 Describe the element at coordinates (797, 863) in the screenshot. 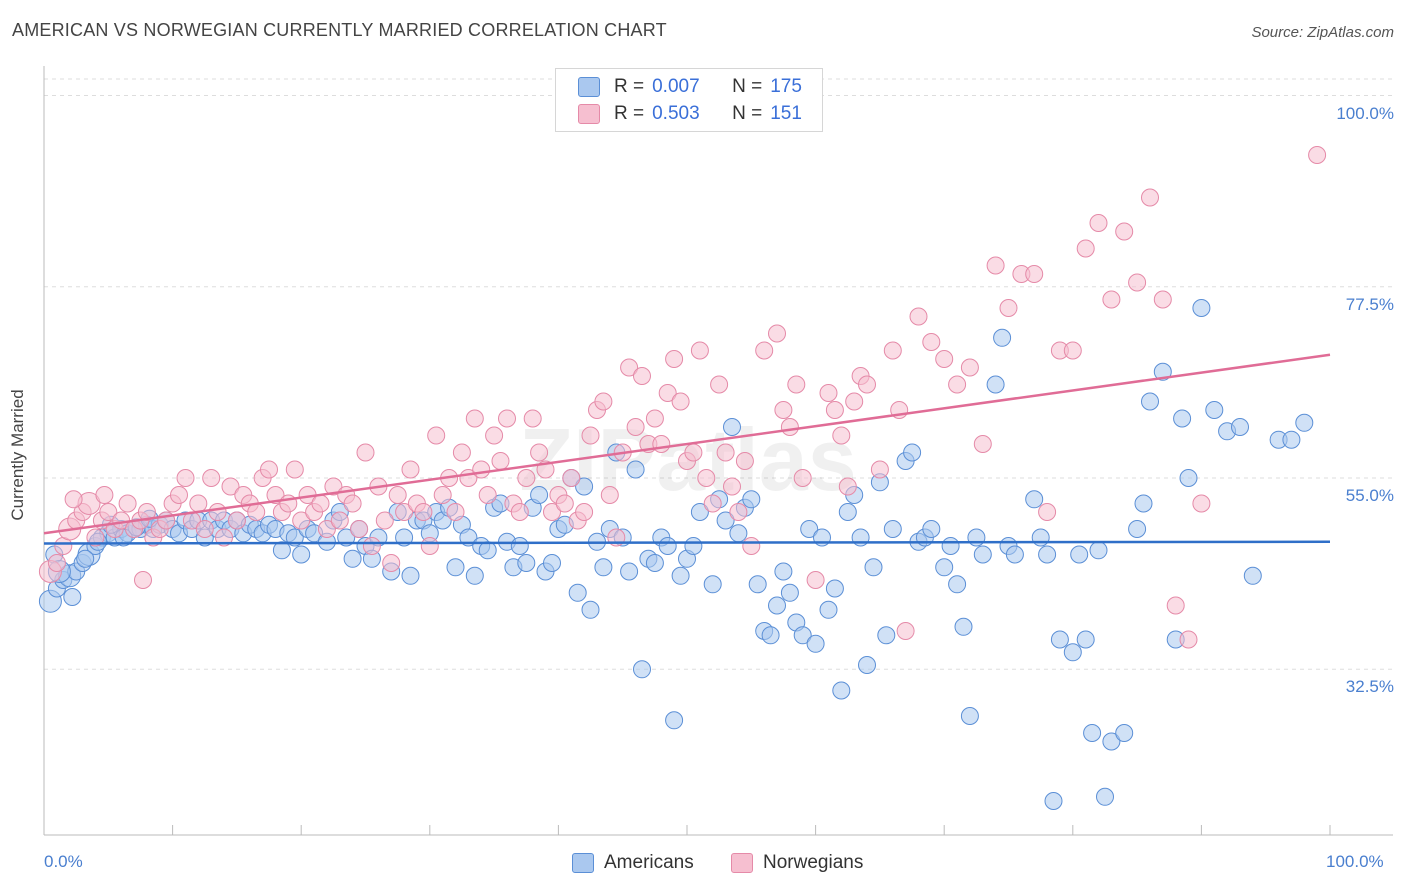

I see `bottom-legend-norwegians: Norwegians` at that location.